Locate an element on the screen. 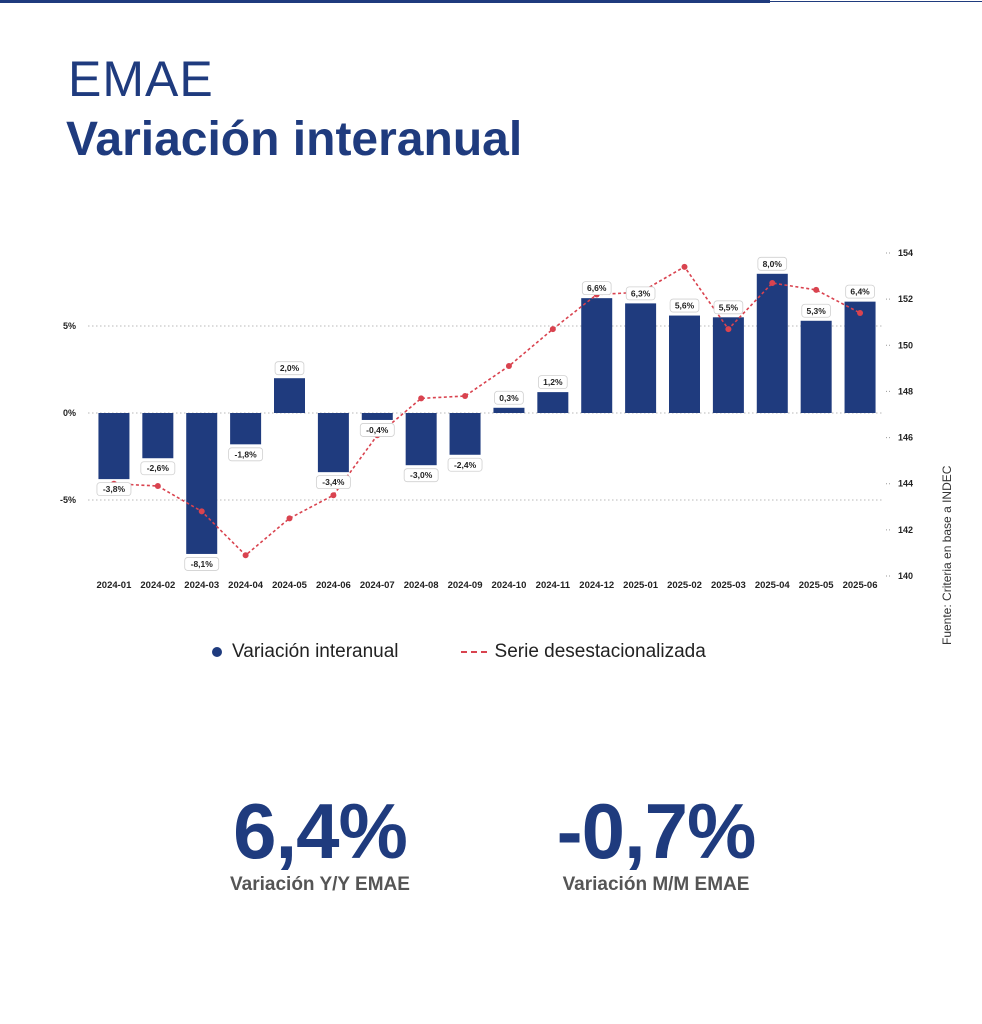 Image resolution: width=982 pixels, height=1024 pixels. data-label: 6,4% is located at coordinates (860, 292).